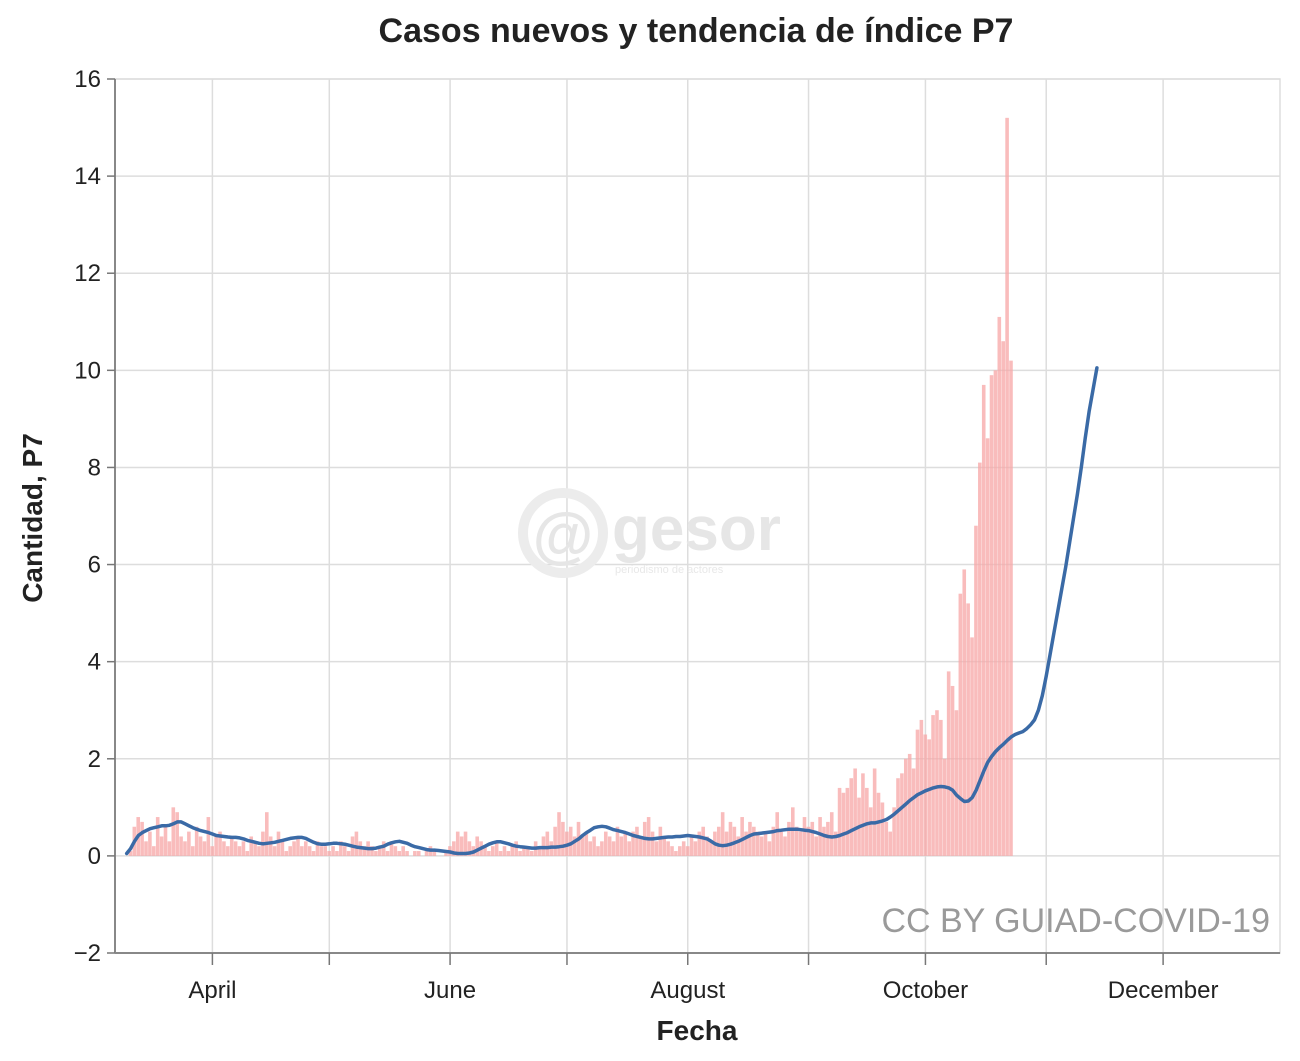  I want to click on y-tick-label: 14, so click(87, 176).